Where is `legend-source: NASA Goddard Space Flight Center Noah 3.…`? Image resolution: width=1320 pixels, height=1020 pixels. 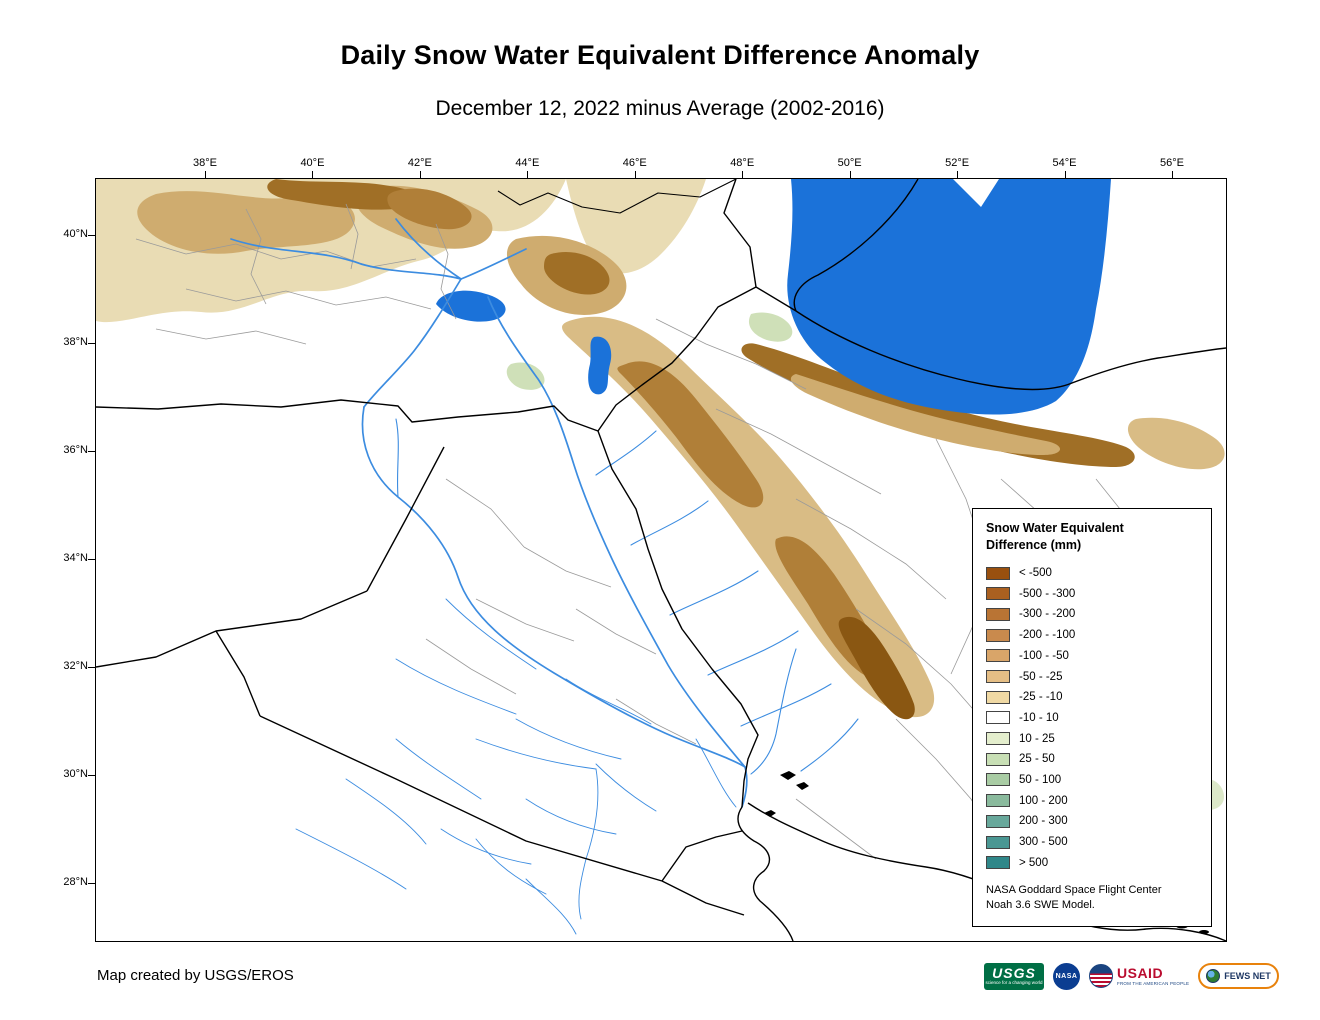 legend-source: NASA Goddard Space Flight Center Noah 3.… is located at coordinates (1092, 898).